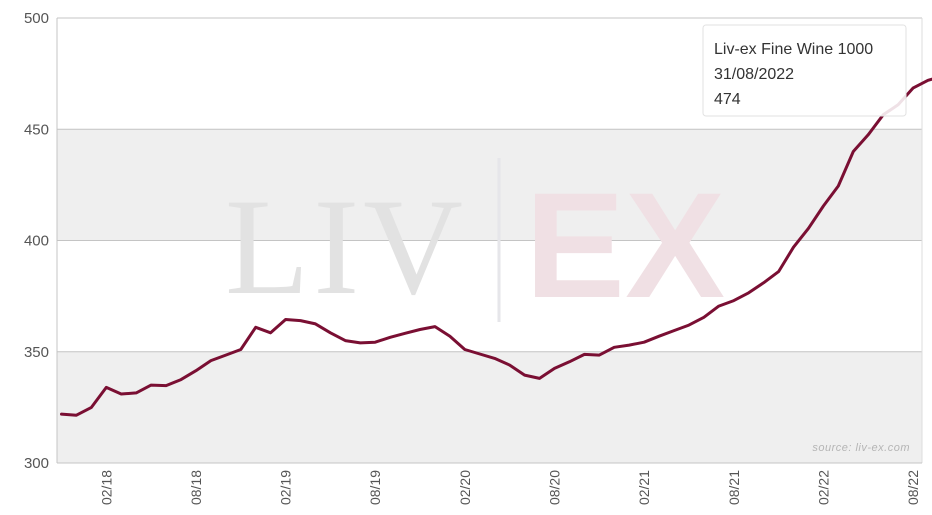  Describe the element at coordinates (106, 487) in the screenshot. I see `x-tick-label: 02/18` at that location.